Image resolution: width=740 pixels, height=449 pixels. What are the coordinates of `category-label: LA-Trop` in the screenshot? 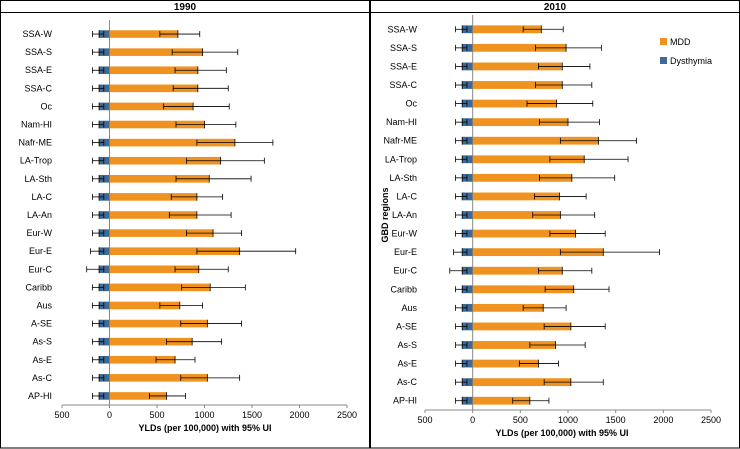 It's located at (401, 159).